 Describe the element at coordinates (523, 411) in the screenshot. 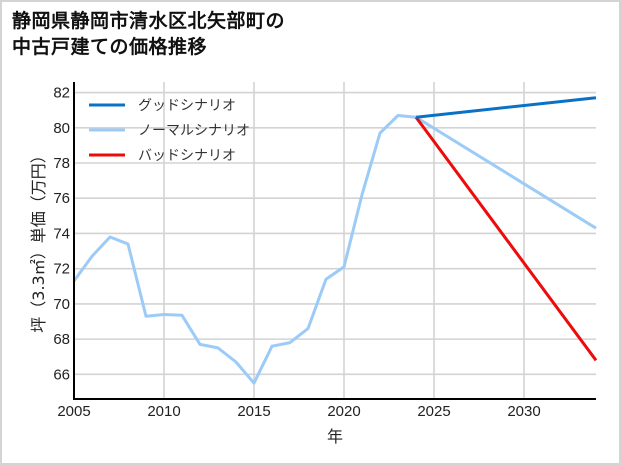

I see `x-tick-label: 2030` at that location.